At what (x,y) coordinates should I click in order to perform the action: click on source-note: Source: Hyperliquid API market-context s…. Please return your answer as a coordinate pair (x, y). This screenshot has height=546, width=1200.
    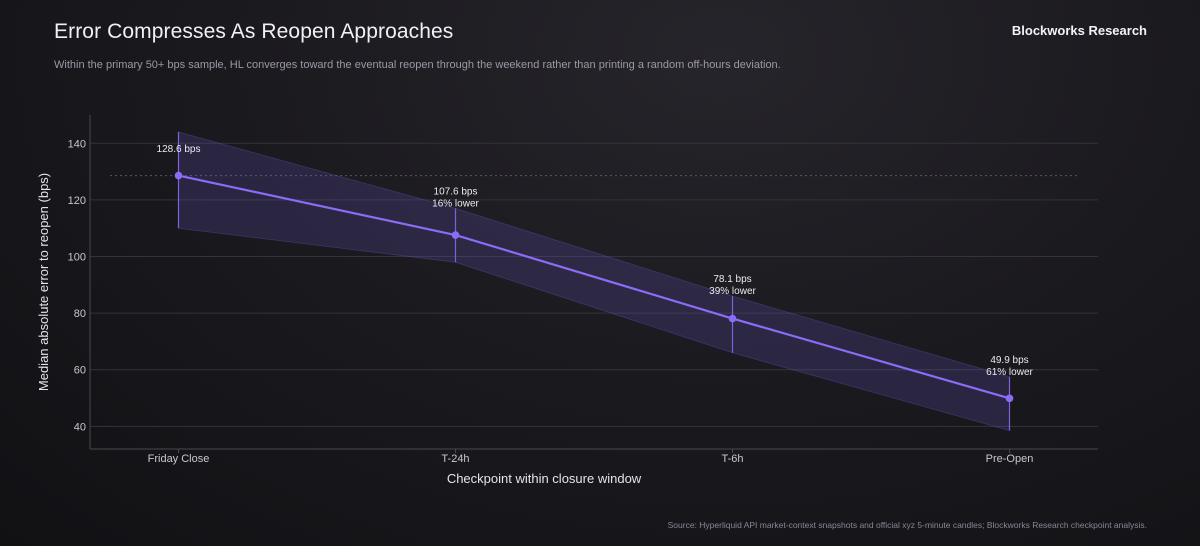
    Looking at the image, I should click on (907, 525).